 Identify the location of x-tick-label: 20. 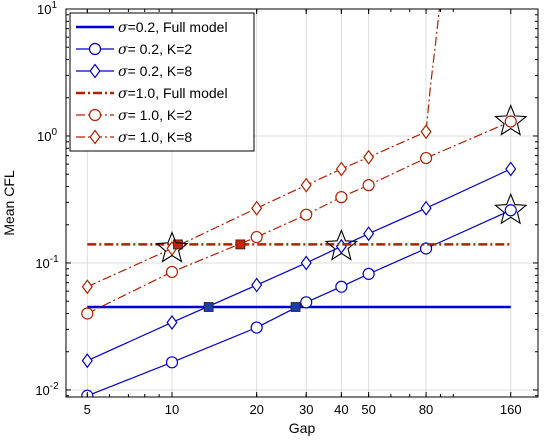
(256, 409).